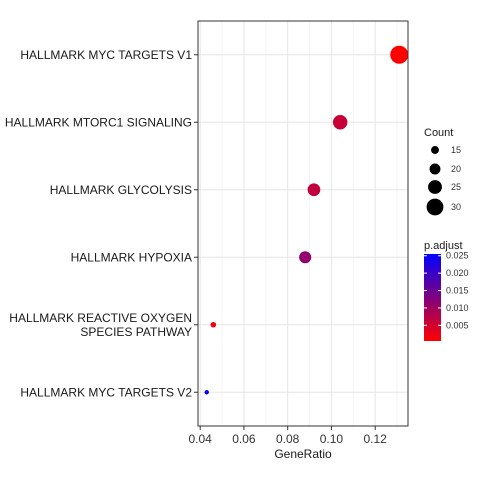 The height and width of the screenshot is (480, 480). I want to click on count-legend-title: Count, so click(438, 133).